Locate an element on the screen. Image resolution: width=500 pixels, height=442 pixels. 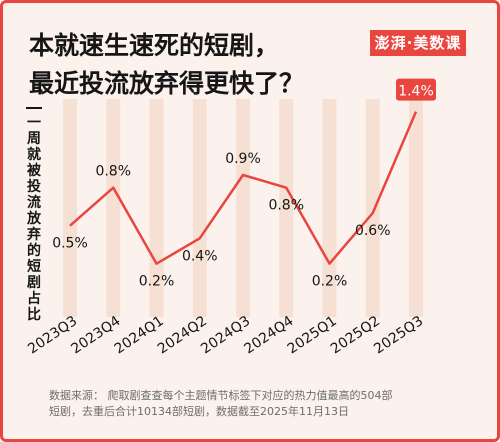
x-tick-label: 2025Q3 is located at coordinates (398, 335).